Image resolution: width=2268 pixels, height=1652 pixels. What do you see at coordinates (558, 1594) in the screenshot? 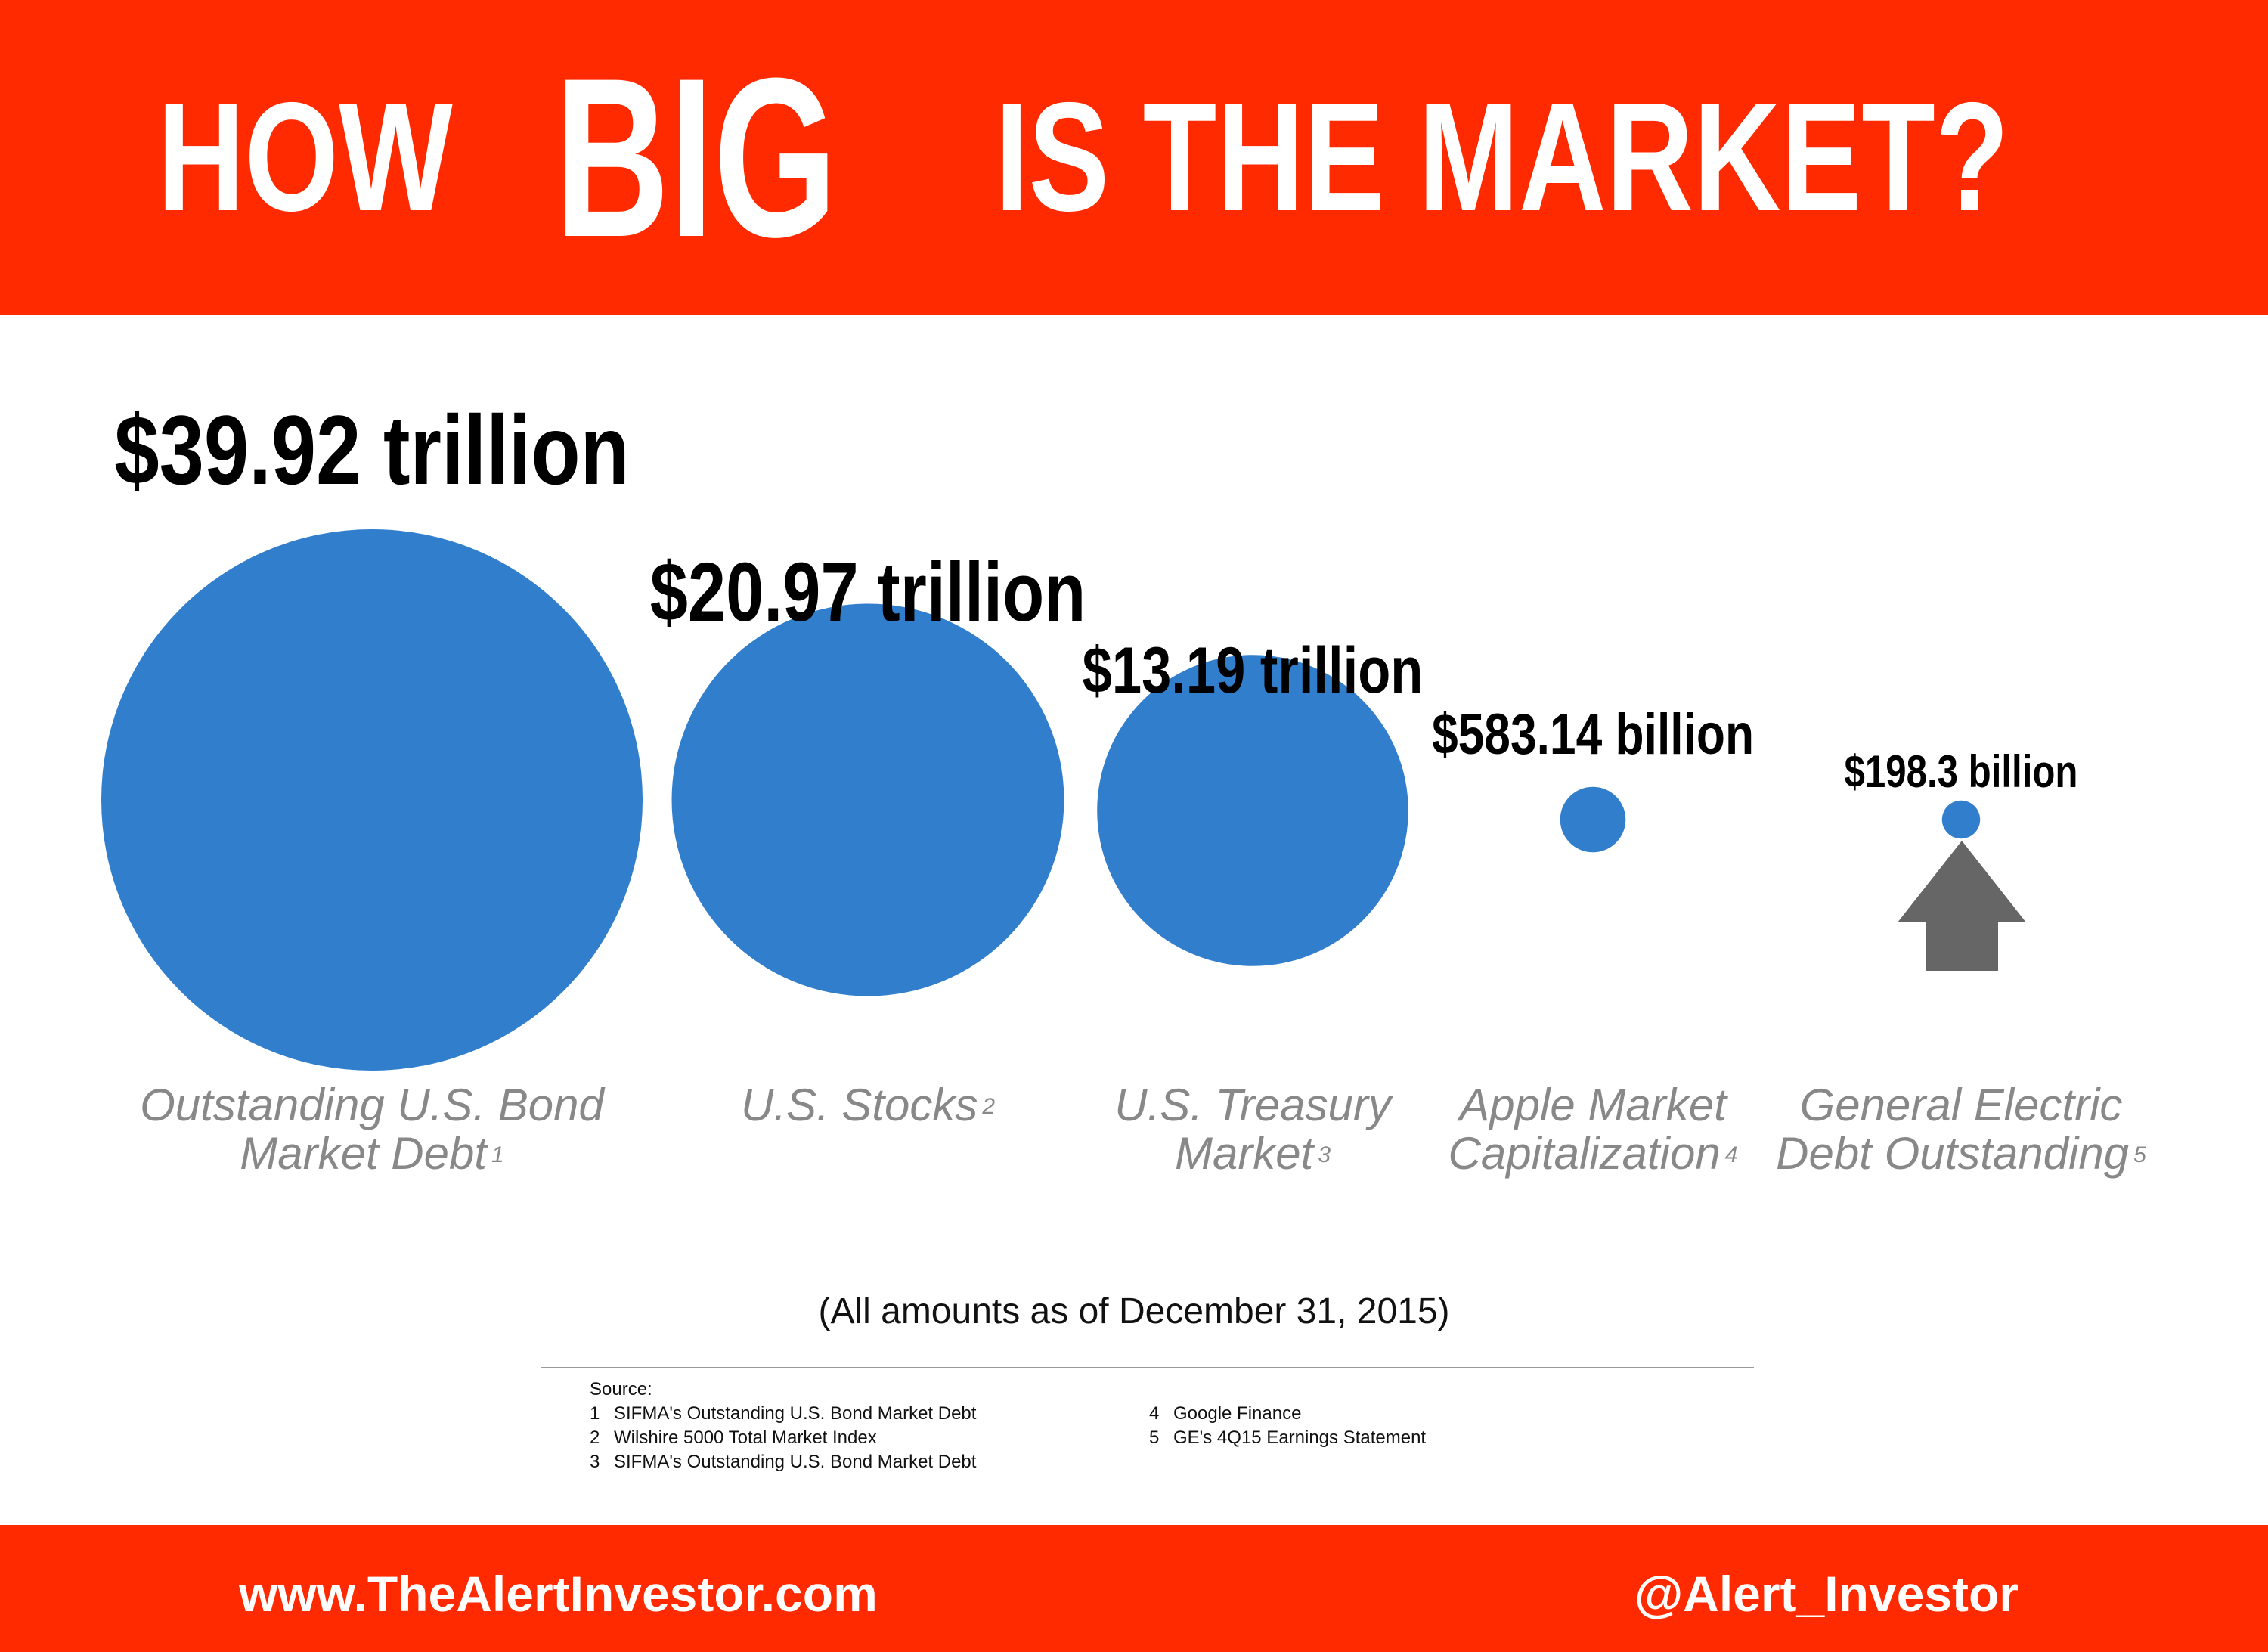
I see `website-link: www.TheAlertInvestor.com` at bounding box center [558, 1594].